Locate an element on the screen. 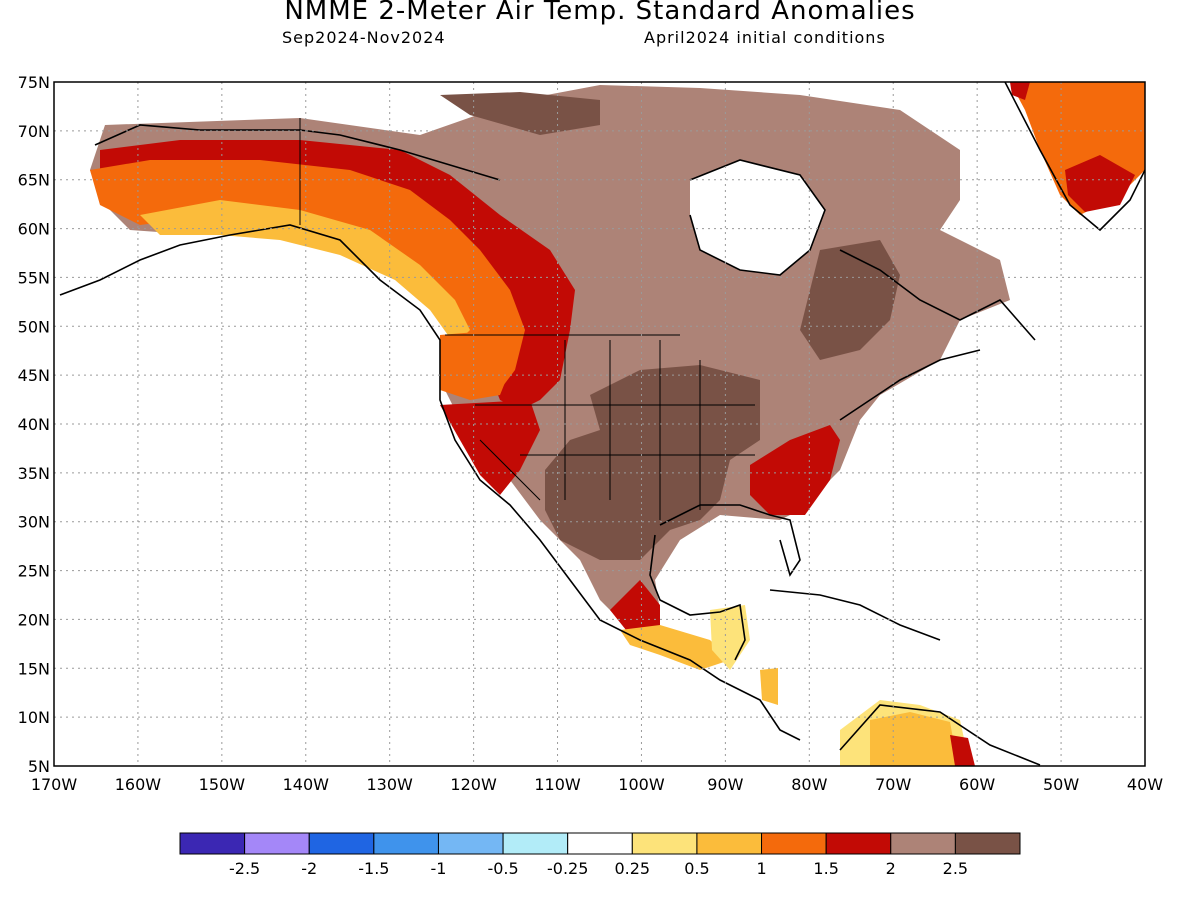 This screenshot has width=1200, height=900. colorbar-label: 0.5 is located at coordinates (696, 868).